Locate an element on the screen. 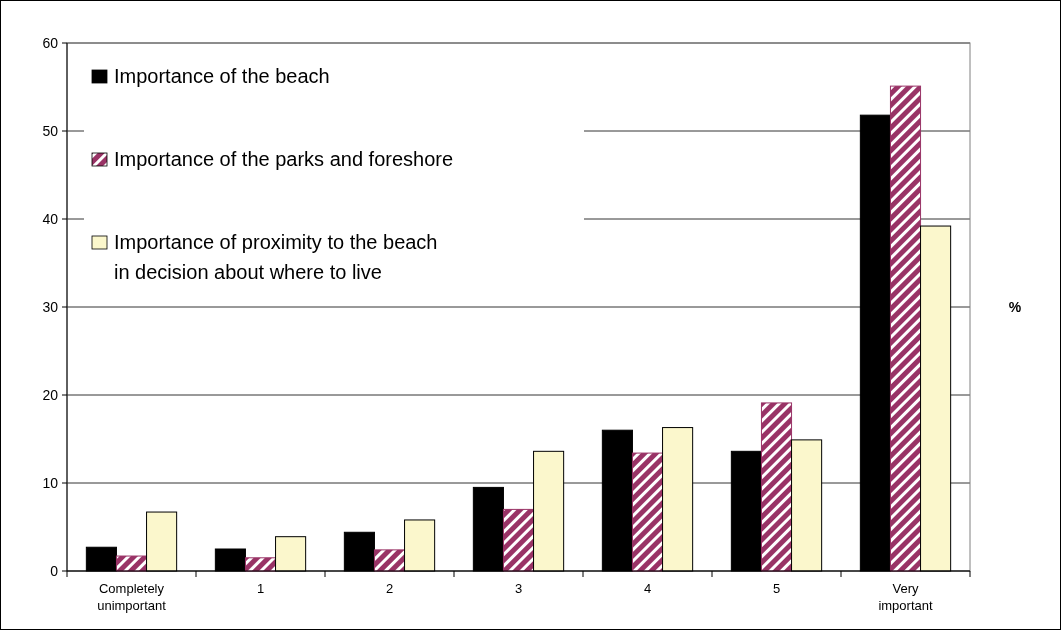 The width and height of the screenshot is (1061, 630). x-tick-label: 2 is located at coordinates (389, 588).